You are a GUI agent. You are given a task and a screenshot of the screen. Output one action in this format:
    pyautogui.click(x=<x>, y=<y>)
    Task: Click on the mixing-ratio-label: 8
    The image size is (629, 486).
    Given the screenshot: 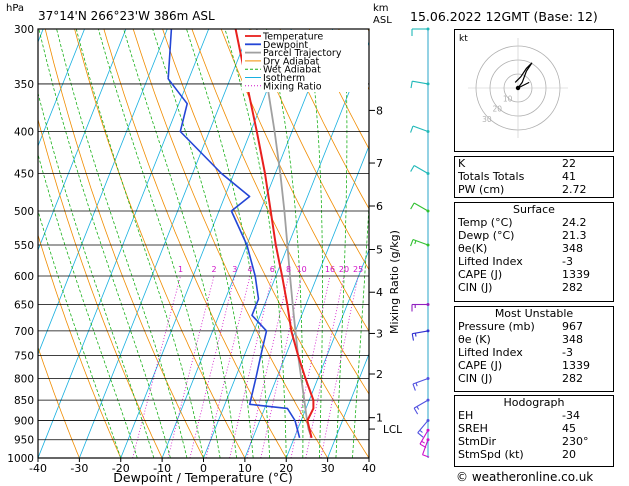 What is the action you would take?
    pyautogui.click(x=288, y=269)
    